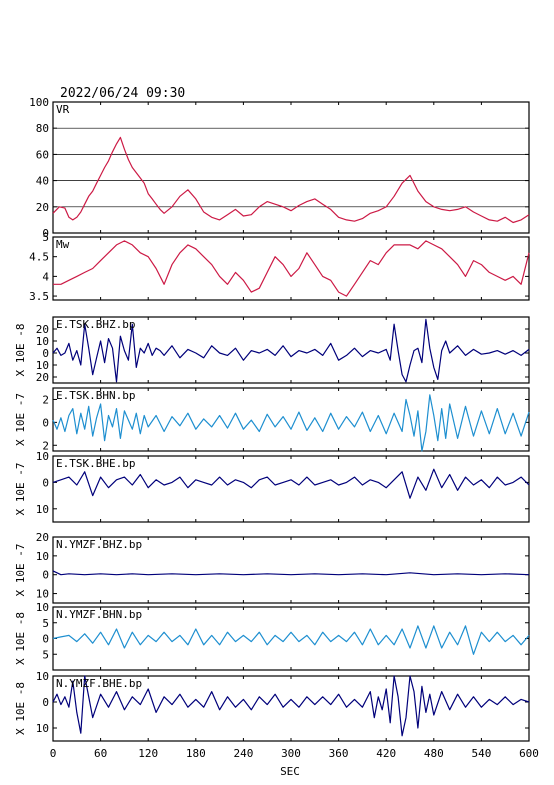  What do you see at coordinates (42, 154) in the screenshot?
I see `y-tick-label: 60` at bounding box center [42, 154].